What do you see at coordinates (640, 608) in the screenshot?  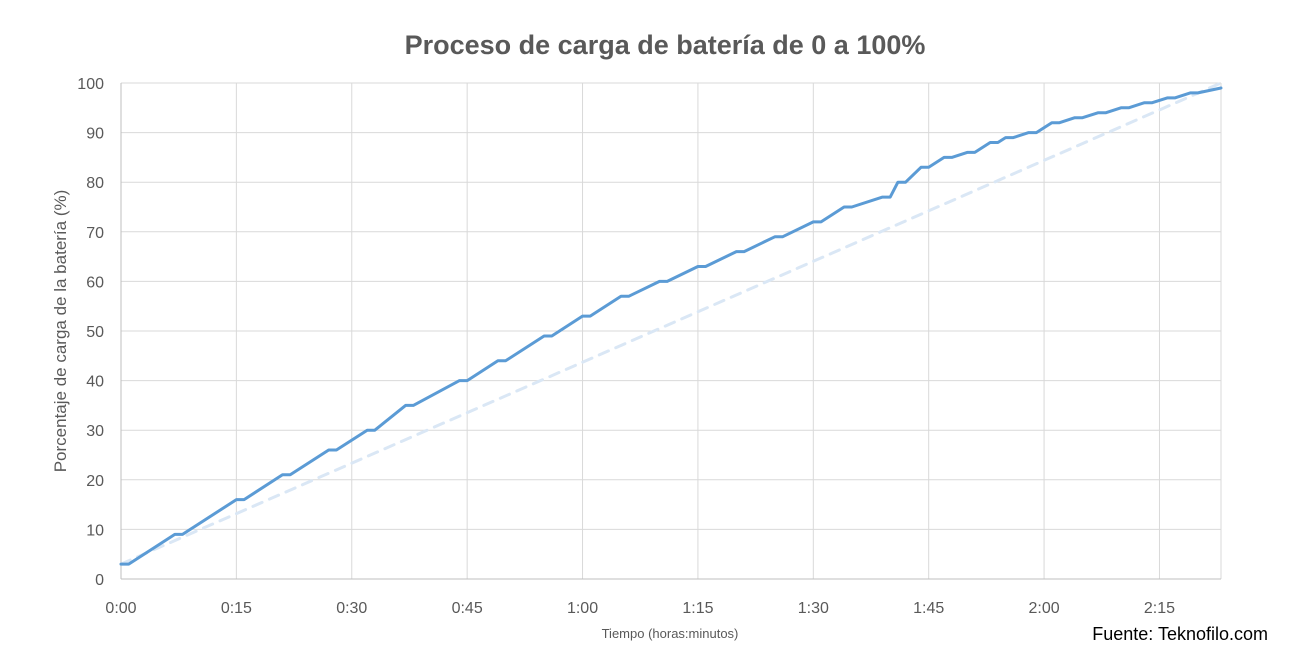 I see `x-tick-labels: 0:00 0:15 0:30 0:45 1:00 1:15 1:30 1:45 2:00 2:15` at bounding box center [640, 608].